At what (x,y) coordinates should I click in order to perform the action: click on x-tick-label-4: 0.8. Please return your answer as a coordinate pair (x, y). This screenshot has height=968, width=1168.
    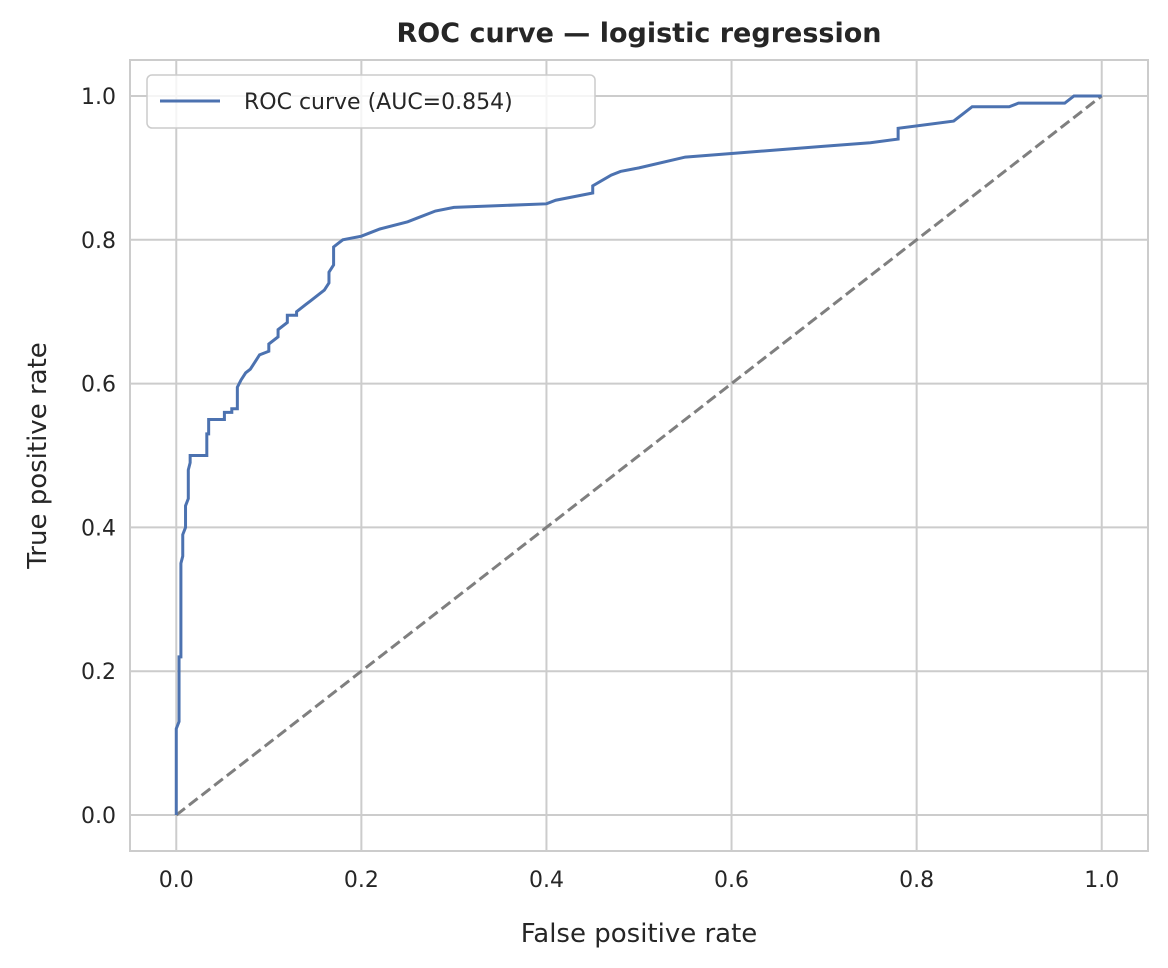
    Looking at the image, I should click on (916, 880).